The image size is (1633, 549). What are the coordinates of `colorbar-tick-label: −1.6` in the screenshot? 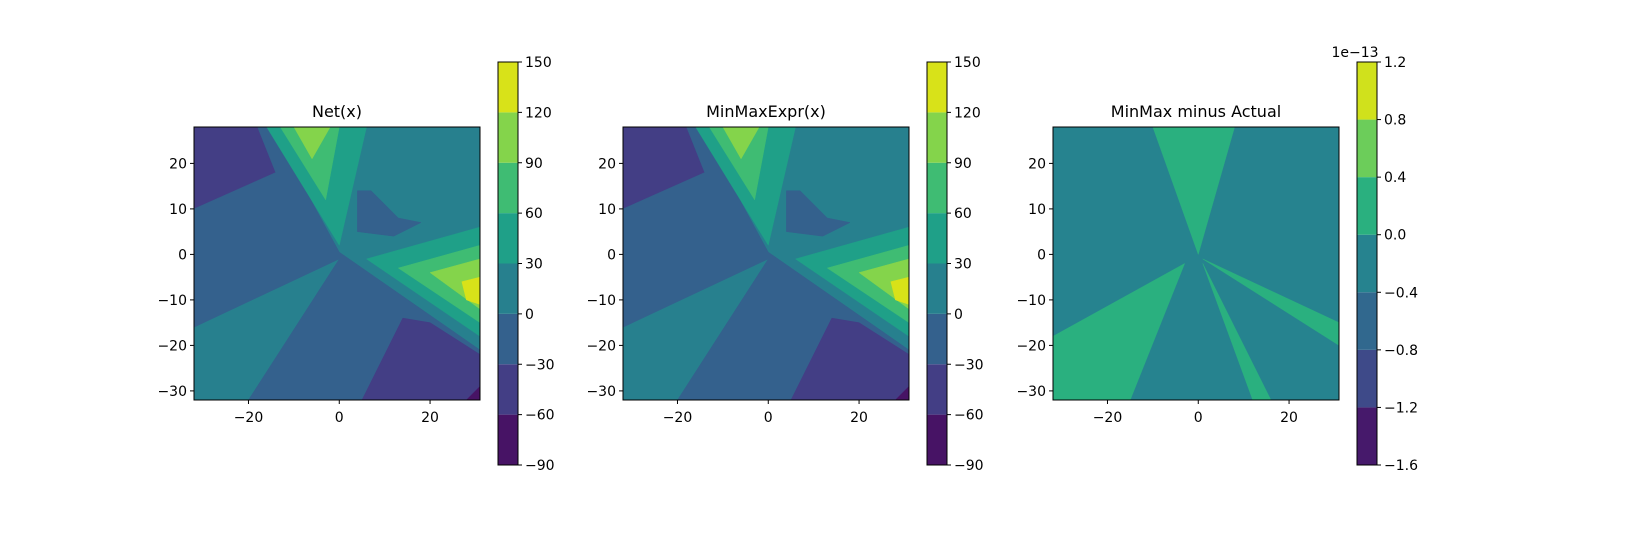 It's located at (1401, 466).